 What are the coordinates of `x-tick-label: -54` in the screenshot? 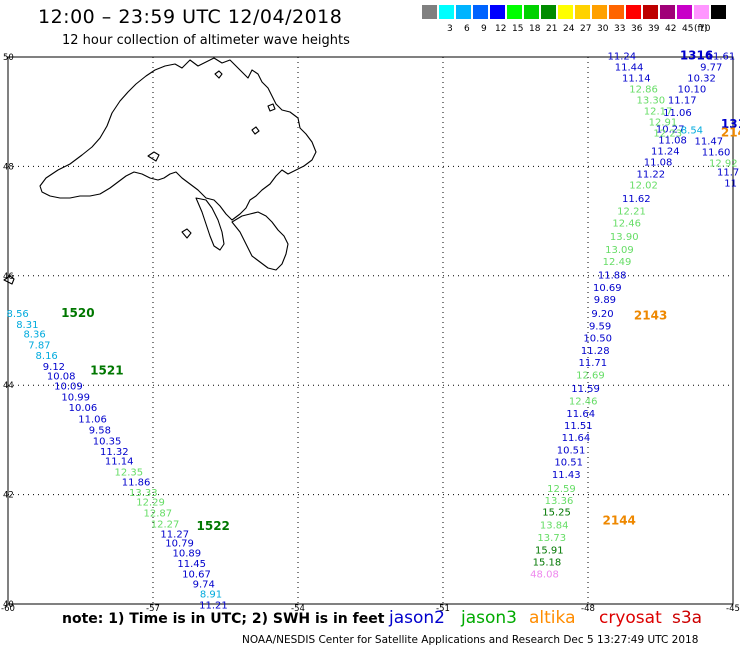 It's located at (298, 609).